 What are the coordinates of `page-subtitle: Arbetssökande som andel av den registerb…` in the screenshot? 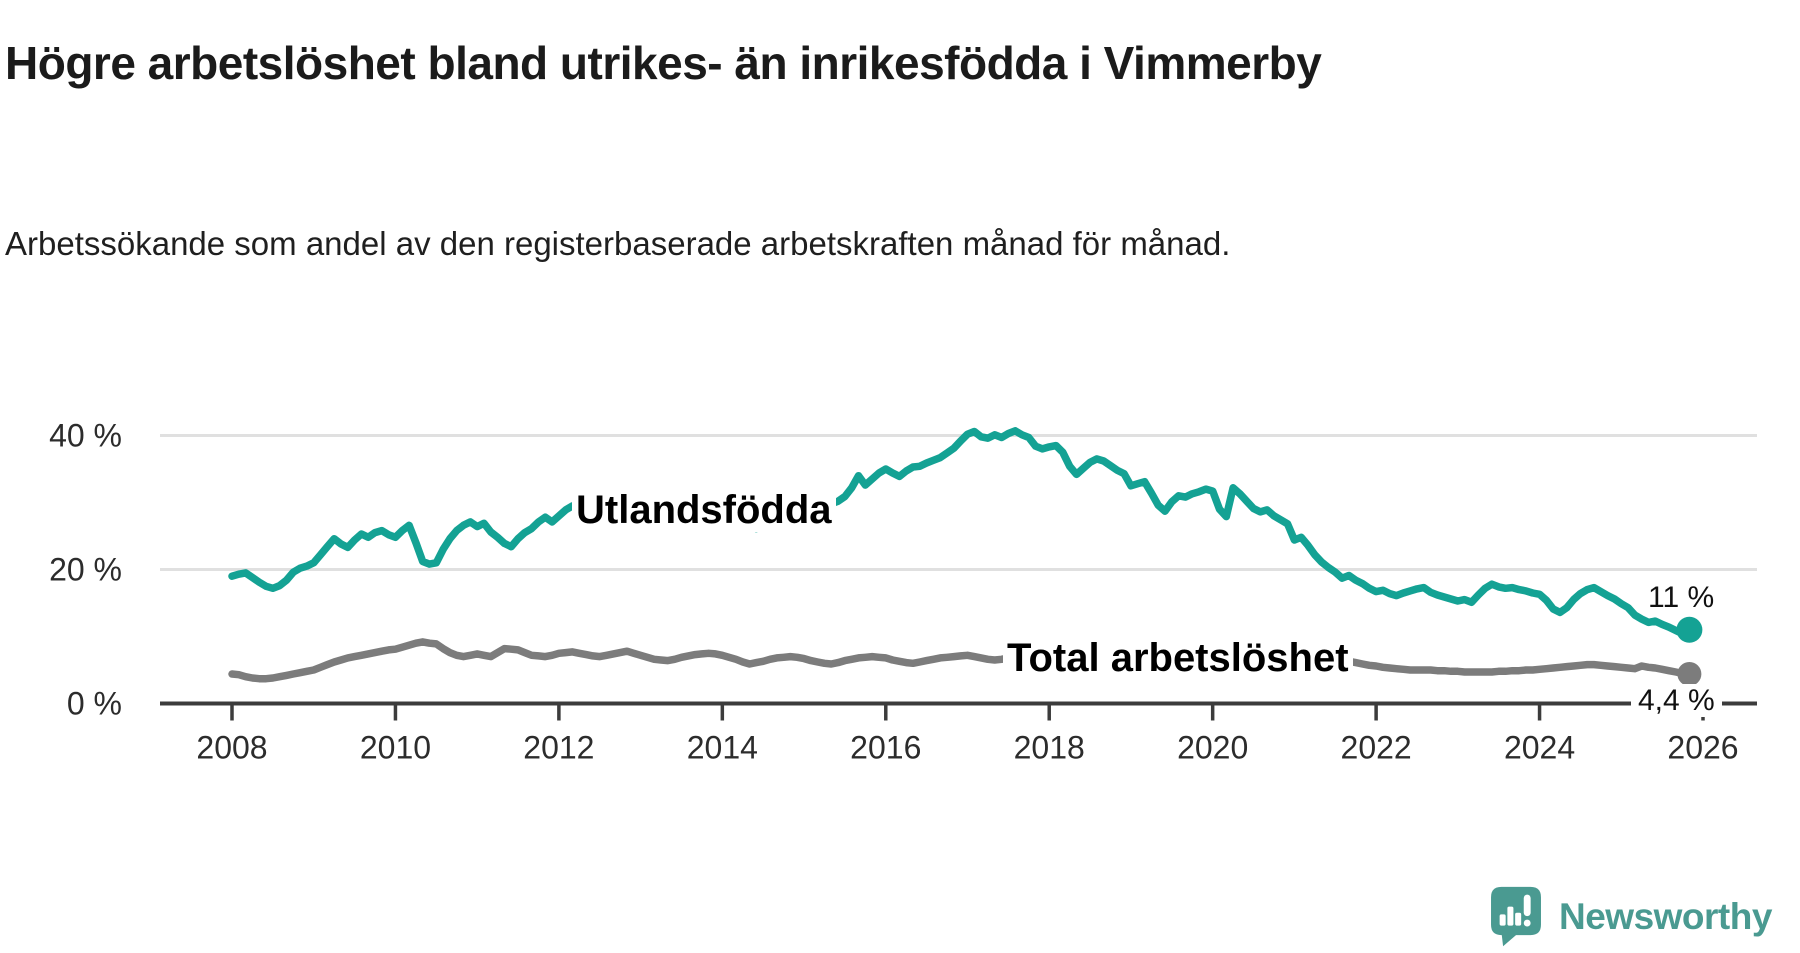 It's located at (618, 243).